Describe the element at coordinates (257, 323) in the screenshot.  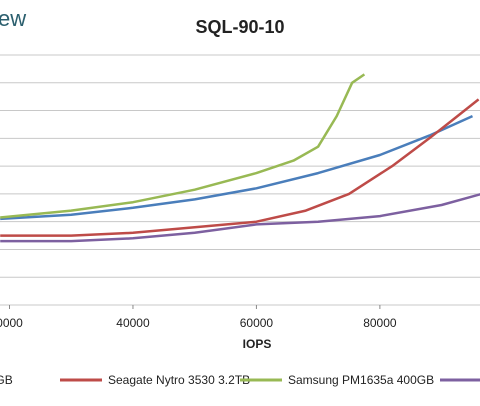
I see `x-tick-label: 60000` at that location.